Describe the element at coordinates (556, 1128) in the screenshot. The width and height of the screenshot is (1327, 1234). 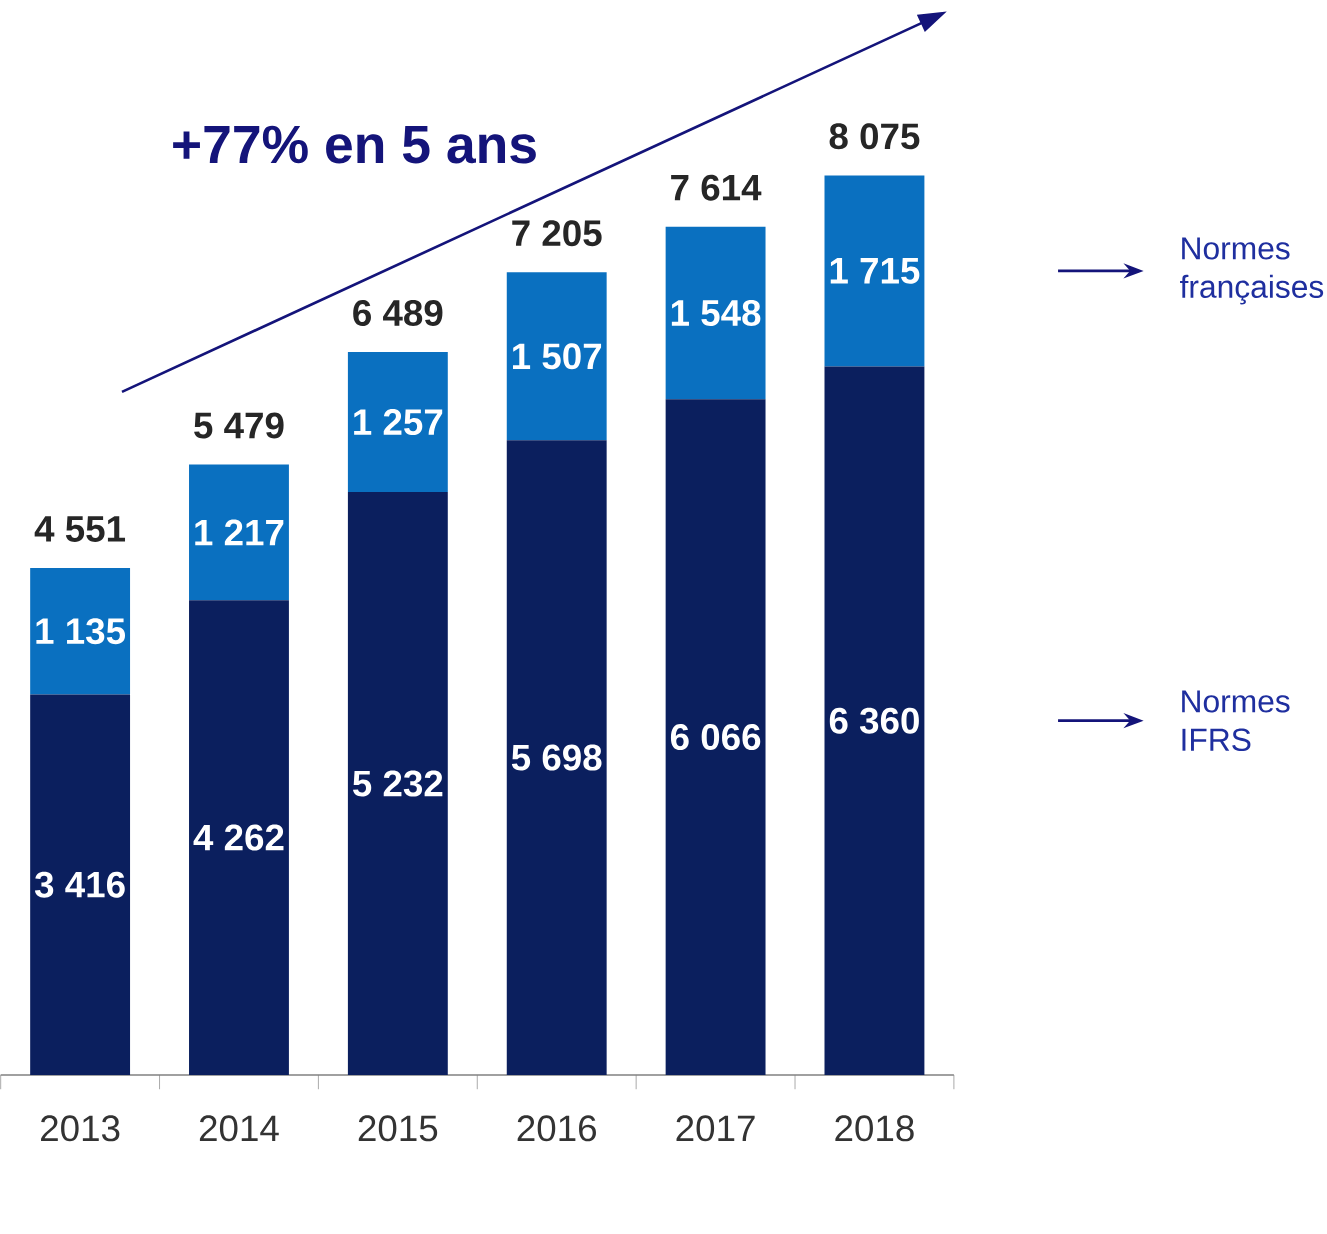
I see `x-tick-label: 2016` at that location.